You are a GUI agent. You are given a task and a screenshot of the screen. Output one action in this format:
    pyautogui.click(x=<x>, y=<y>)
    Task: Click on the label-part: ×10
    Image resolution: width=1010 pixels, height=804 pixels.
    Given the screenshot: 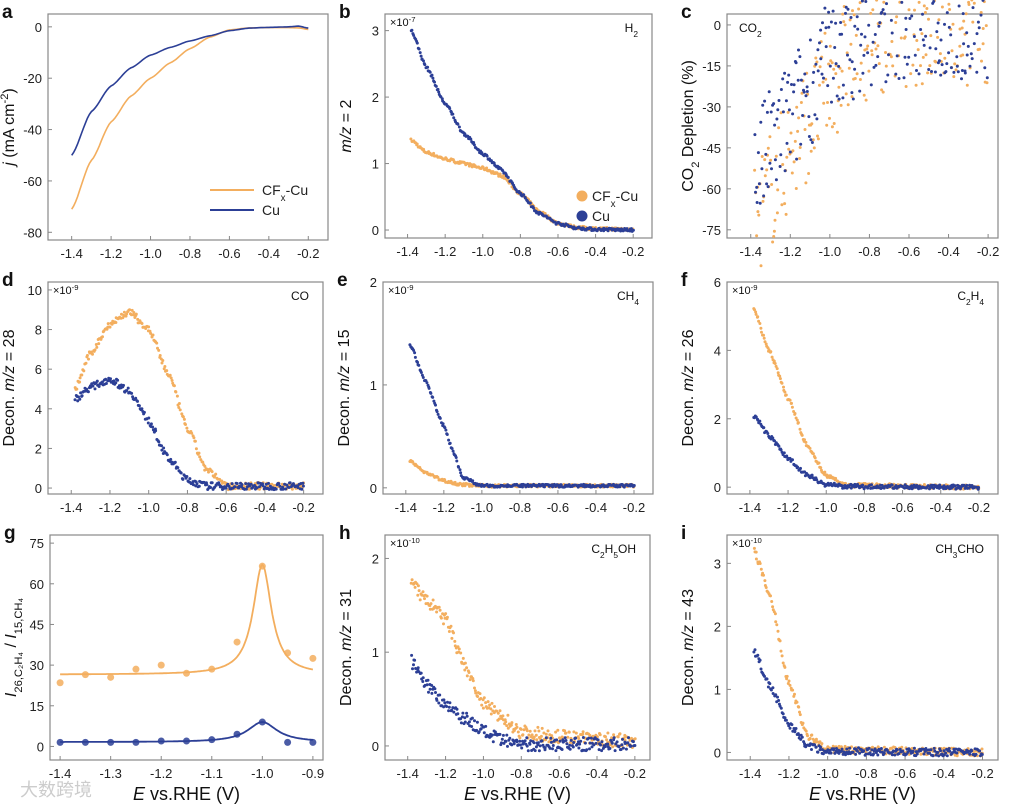 What is the action you would take?
    pyautogui.click(x=62, y=291)
    